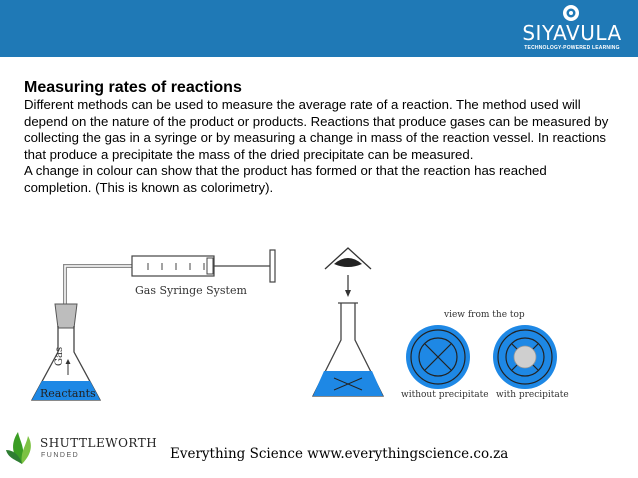  Describe the element at coordinates (319, 28) in the screenshot. I see `header-bar: SIYAVULA TECHNOLOGY-POWERED LEARNING` at that location.